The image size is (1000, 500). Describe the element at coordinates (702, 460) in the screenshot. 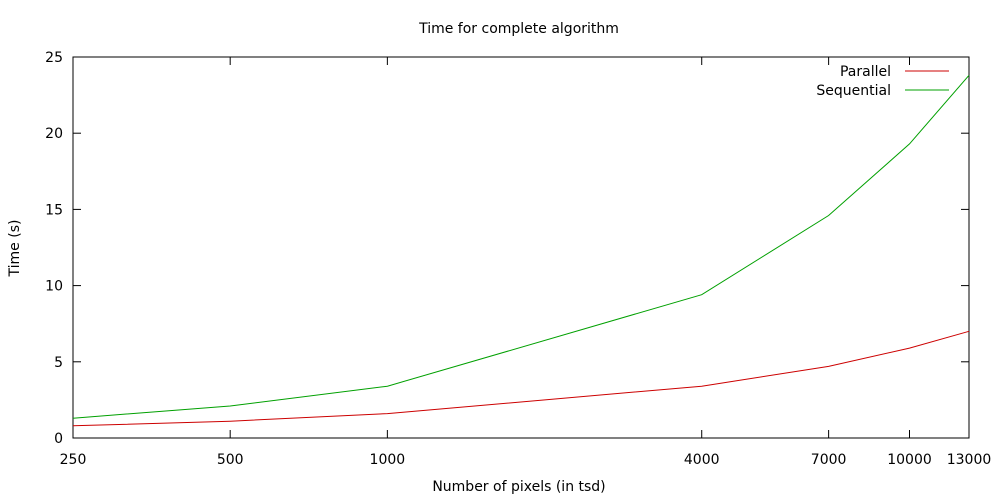

I see `x-tick-label: 4000` at that location.